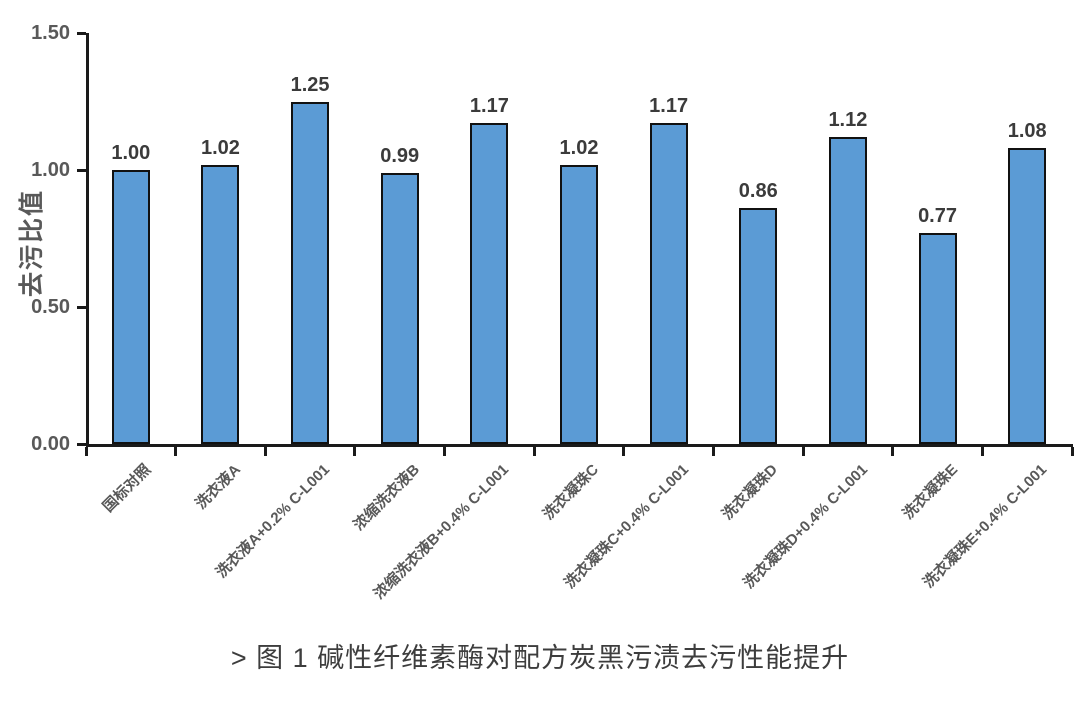  I want to click on y-axis-line, so click(87, 240).